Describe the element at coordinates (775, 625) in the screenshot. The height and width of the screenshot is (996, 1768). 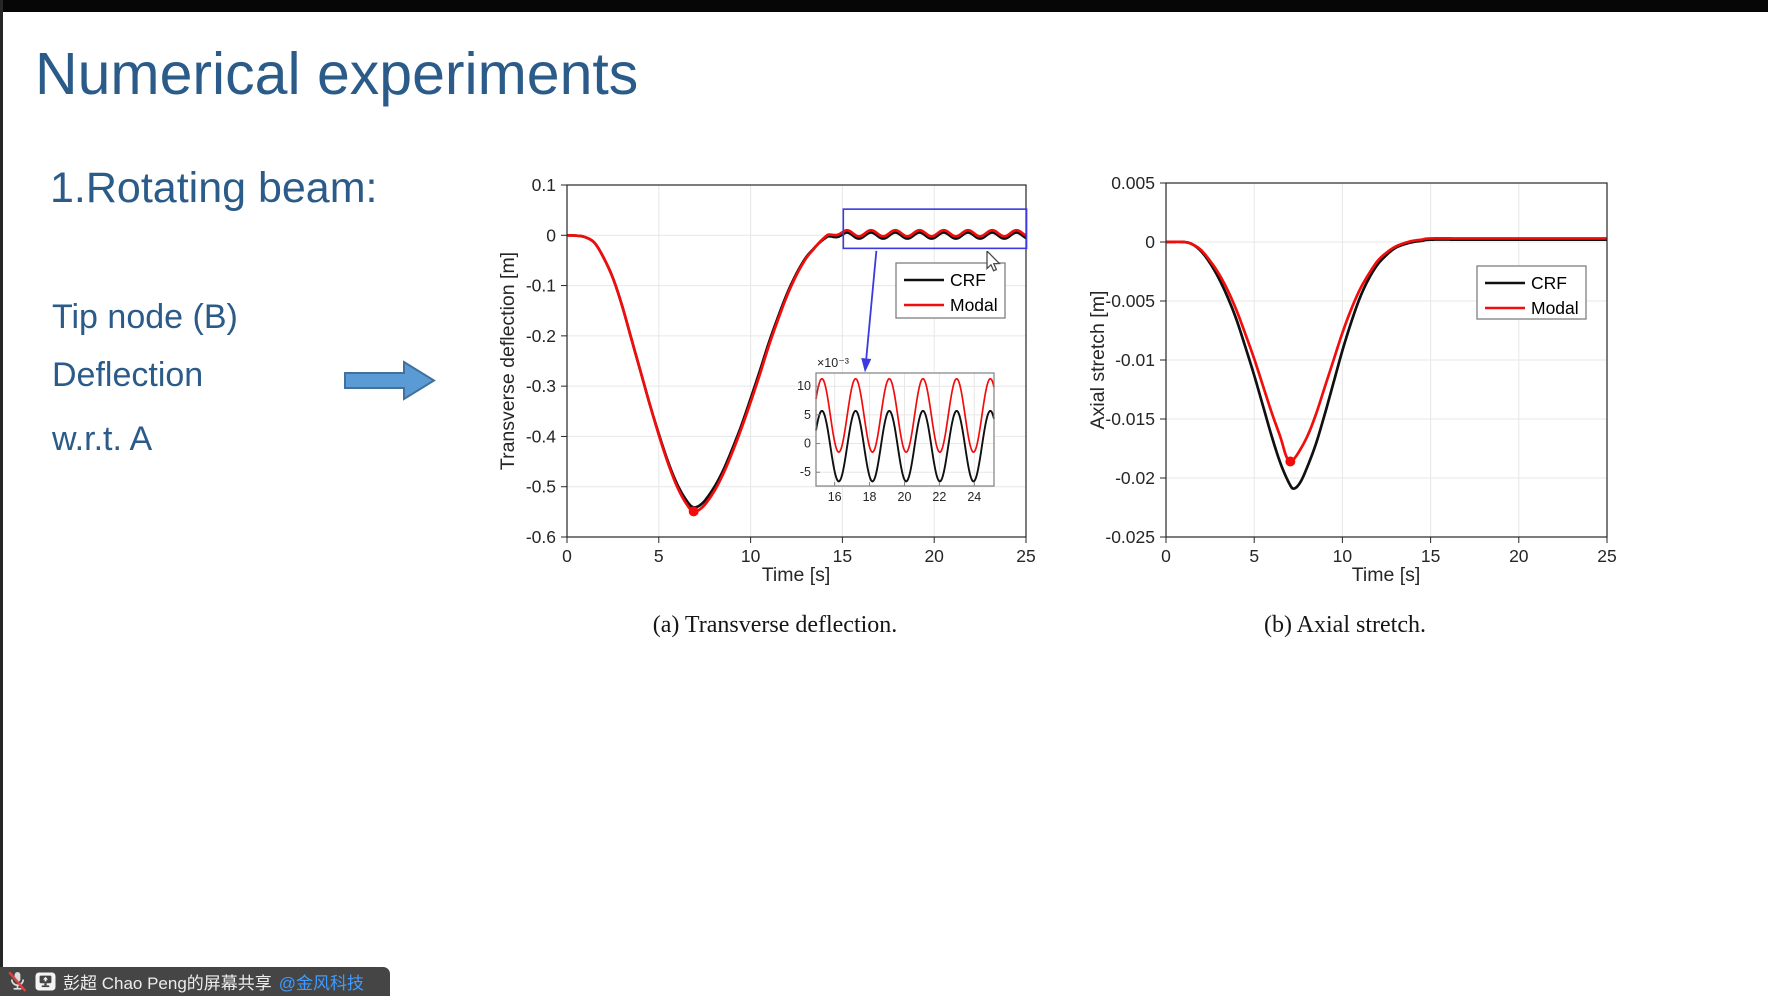
I see `caption-a: (a) Transverse deflection.` at that location.